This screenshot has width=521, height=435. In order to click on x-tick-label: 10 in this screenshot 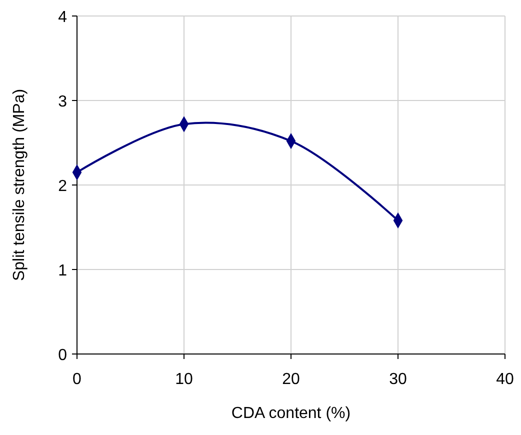, I will do `click(184, 379)`.